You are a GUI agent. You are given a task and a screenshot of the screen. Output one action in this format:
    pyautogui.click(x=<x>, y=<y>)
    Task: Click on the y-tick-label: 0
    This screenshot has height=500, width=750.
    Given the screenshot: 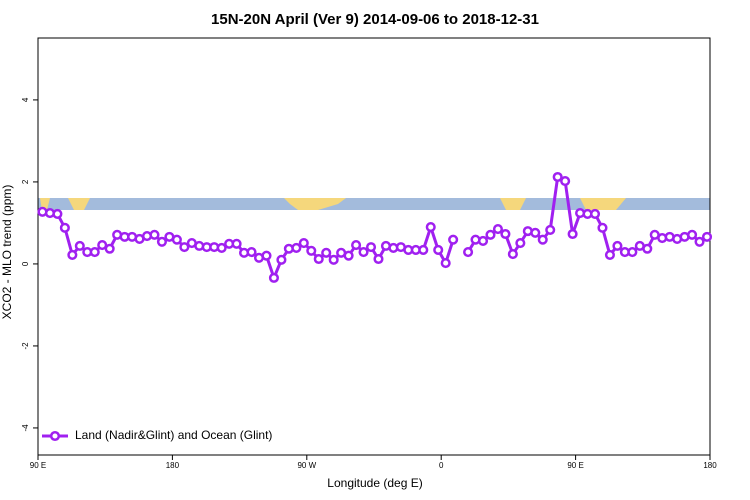 What is the action you would take?
    pyautogui.click(x=25, y=263)
    